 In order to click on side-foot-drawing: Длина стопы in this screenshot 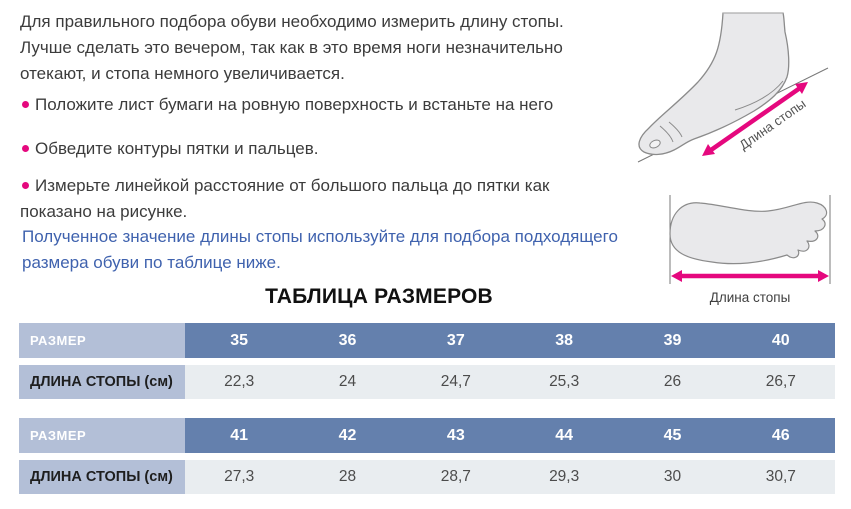, I will do `click(733, 87)`.